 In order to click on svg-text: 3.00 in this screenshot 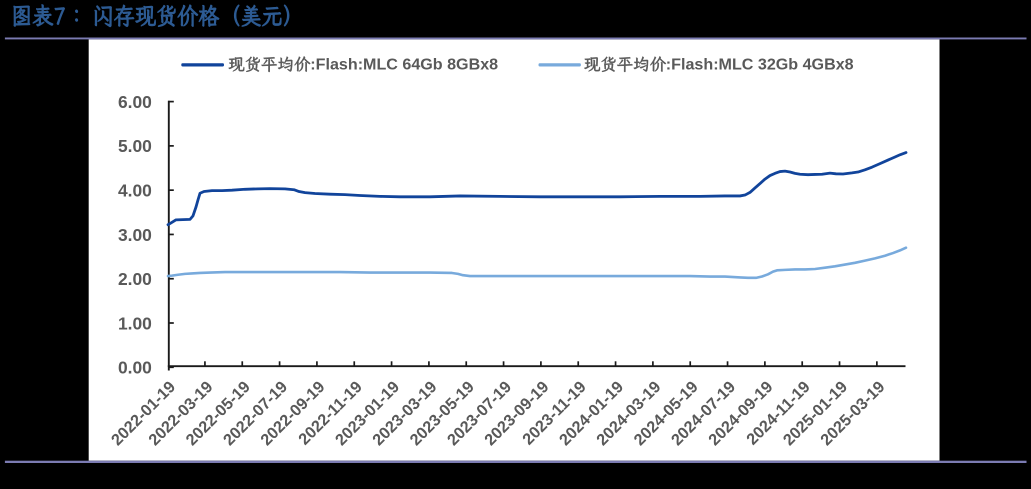, I will do `click(135, 235)`.